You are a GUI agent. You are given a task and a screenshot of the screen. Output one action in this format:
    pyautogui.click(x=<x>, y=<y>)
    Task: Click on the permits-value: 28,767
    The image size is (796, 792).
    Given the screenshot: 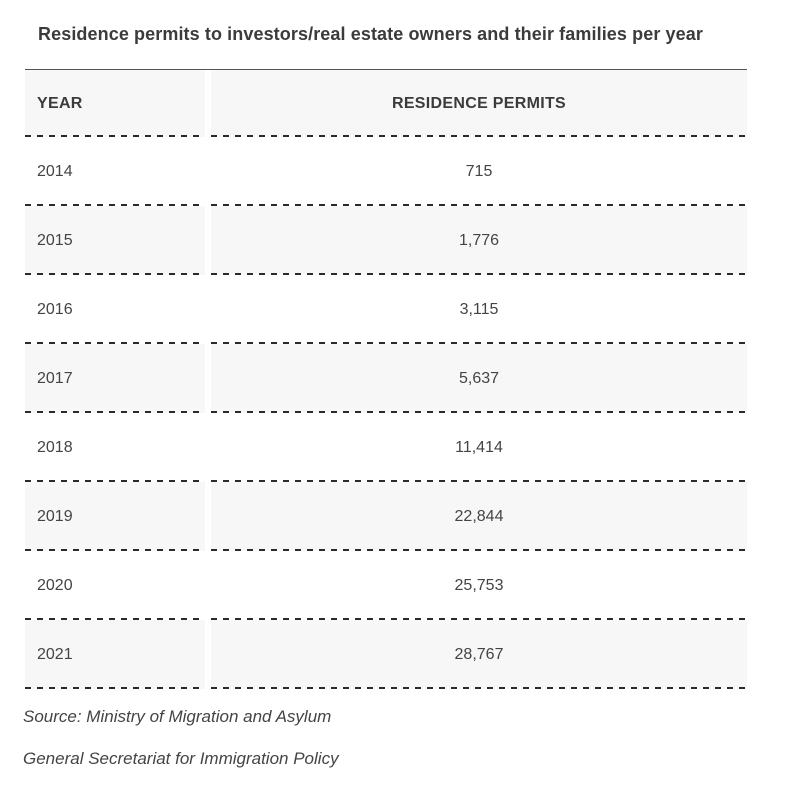 What is the action you would take?
    pyautogui.click(x=479, y=654)
    